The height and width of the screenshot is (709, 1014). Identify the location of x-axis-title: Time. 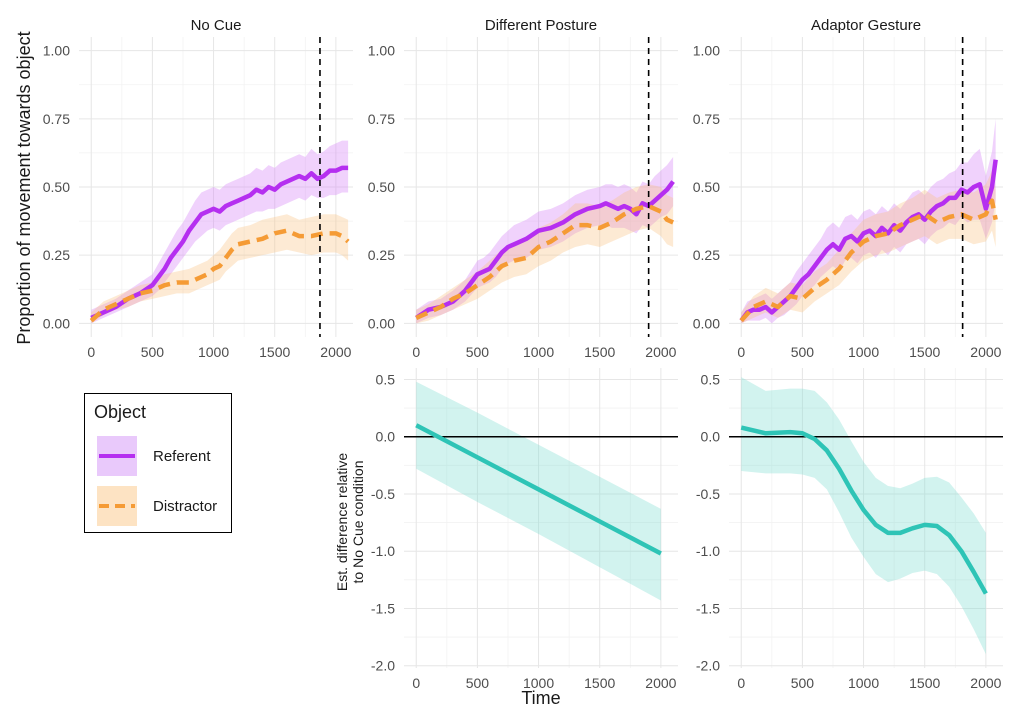
(540, 698).